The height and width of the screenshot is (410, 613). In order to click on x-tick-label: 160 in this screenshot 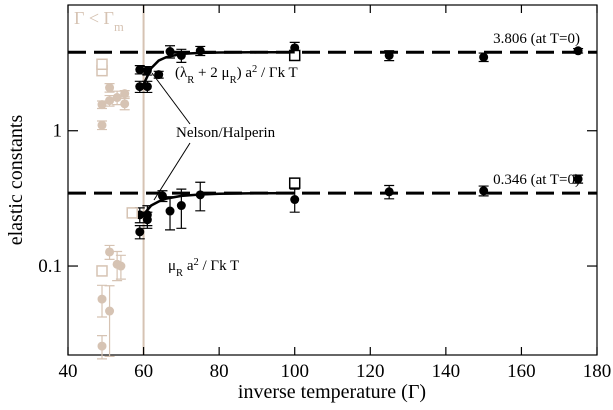, I will do `click(521, 371)`.